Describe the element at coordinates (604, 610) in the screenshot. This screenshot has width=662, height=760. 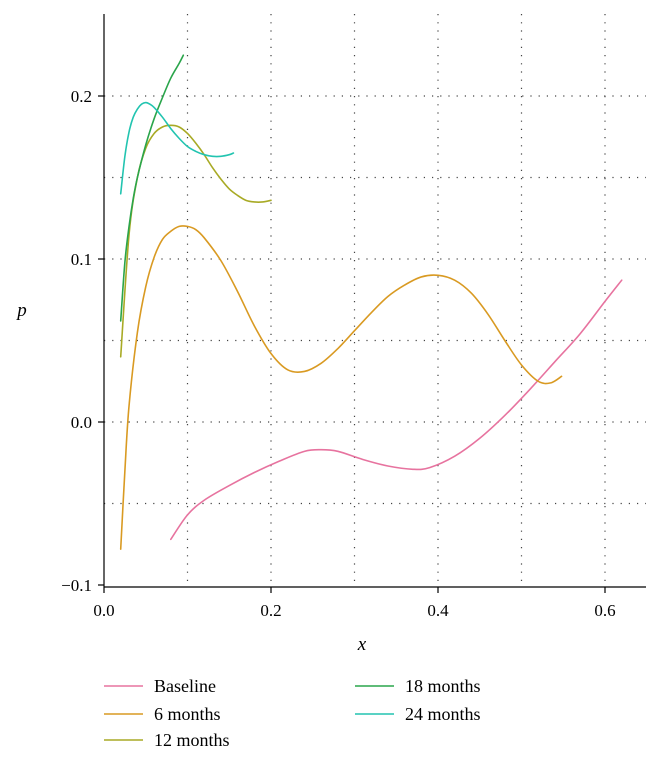
I see `x-tick-label: 0.6` at that location.